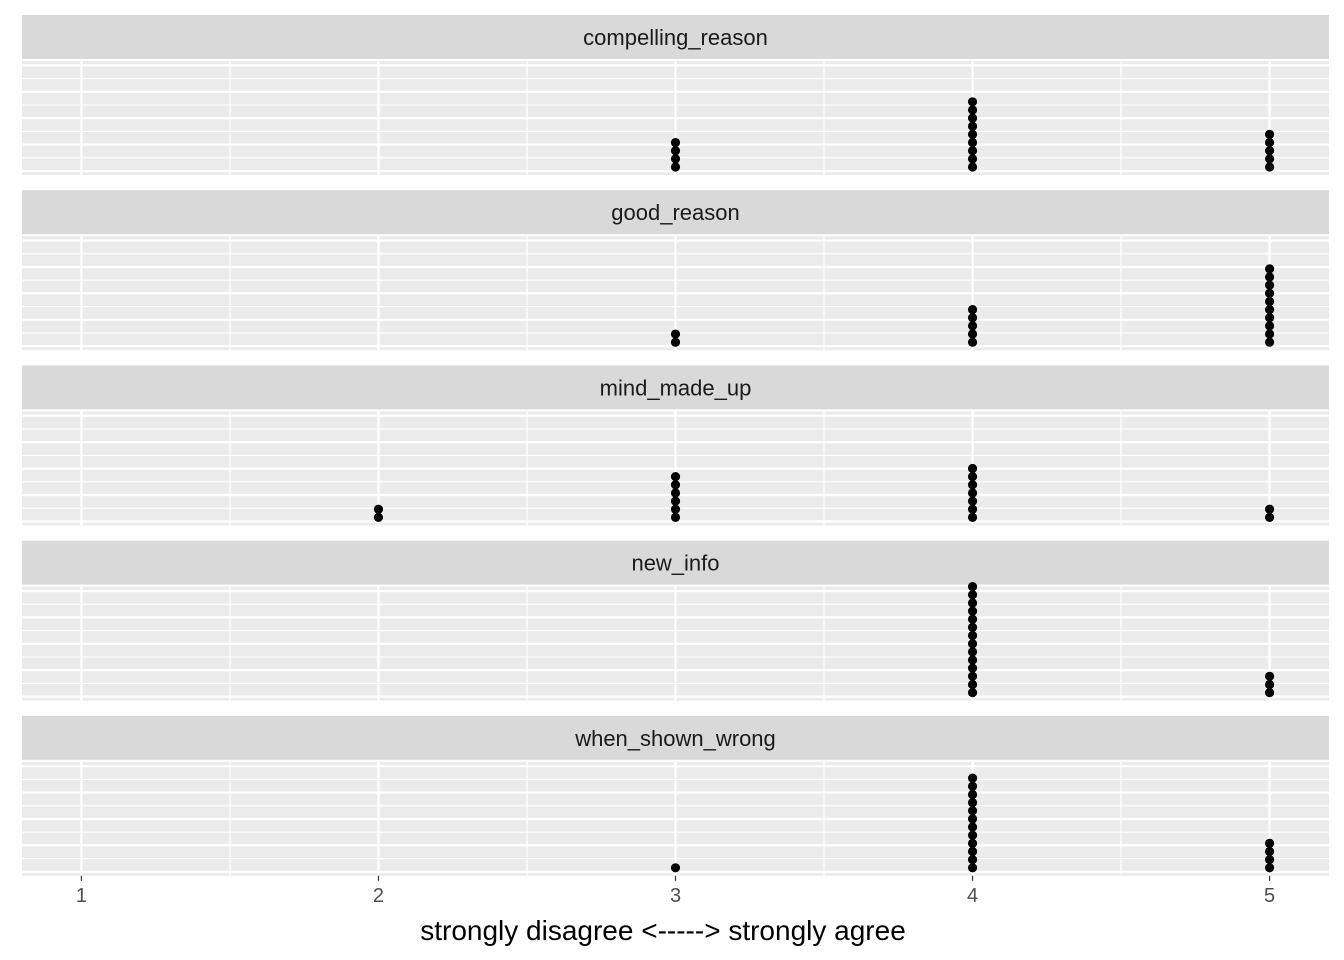 The height and width of the screenshot is (960, 1344). I want to click on x-tick-label: 3, so click(675, 896).